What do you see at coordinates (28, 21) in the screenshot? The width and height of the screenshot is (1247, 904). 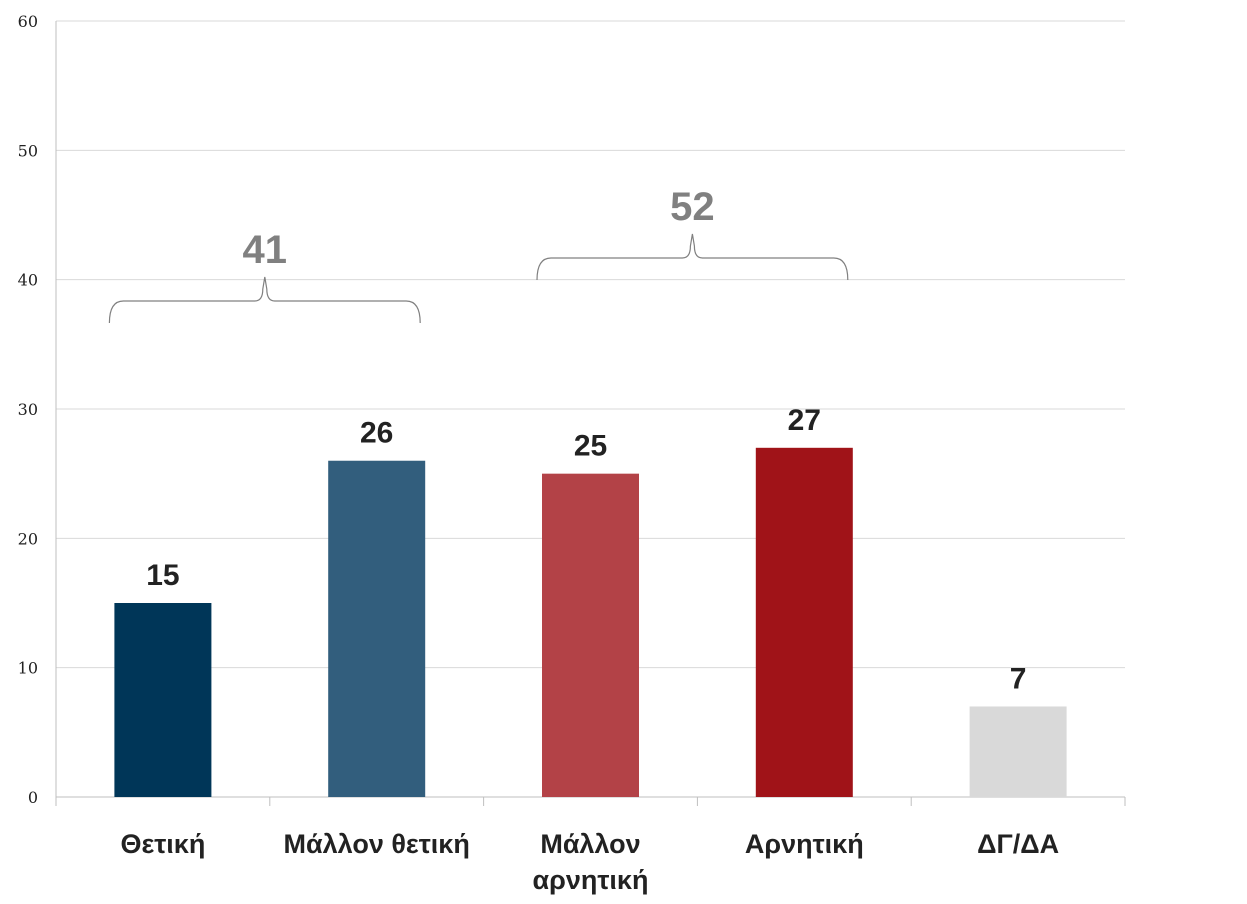 I see `y-tick-label: 60` at bounding box center [28, 21].